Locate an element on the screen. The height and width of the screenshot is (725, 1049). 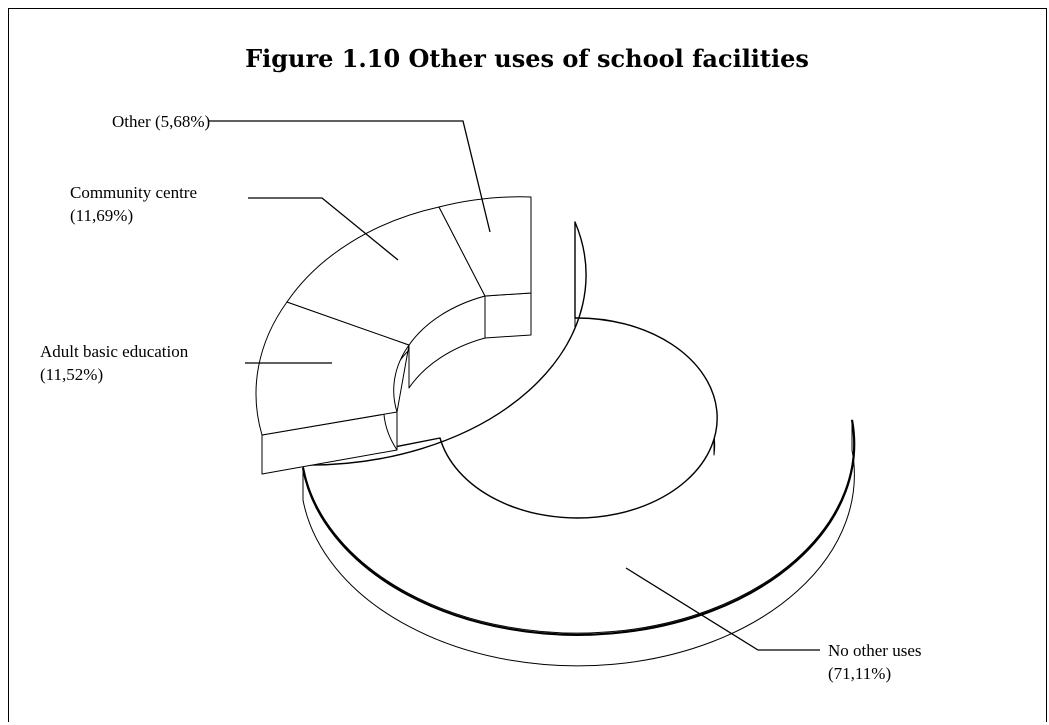
slice-community-centre is located at coordinates (386, 276).